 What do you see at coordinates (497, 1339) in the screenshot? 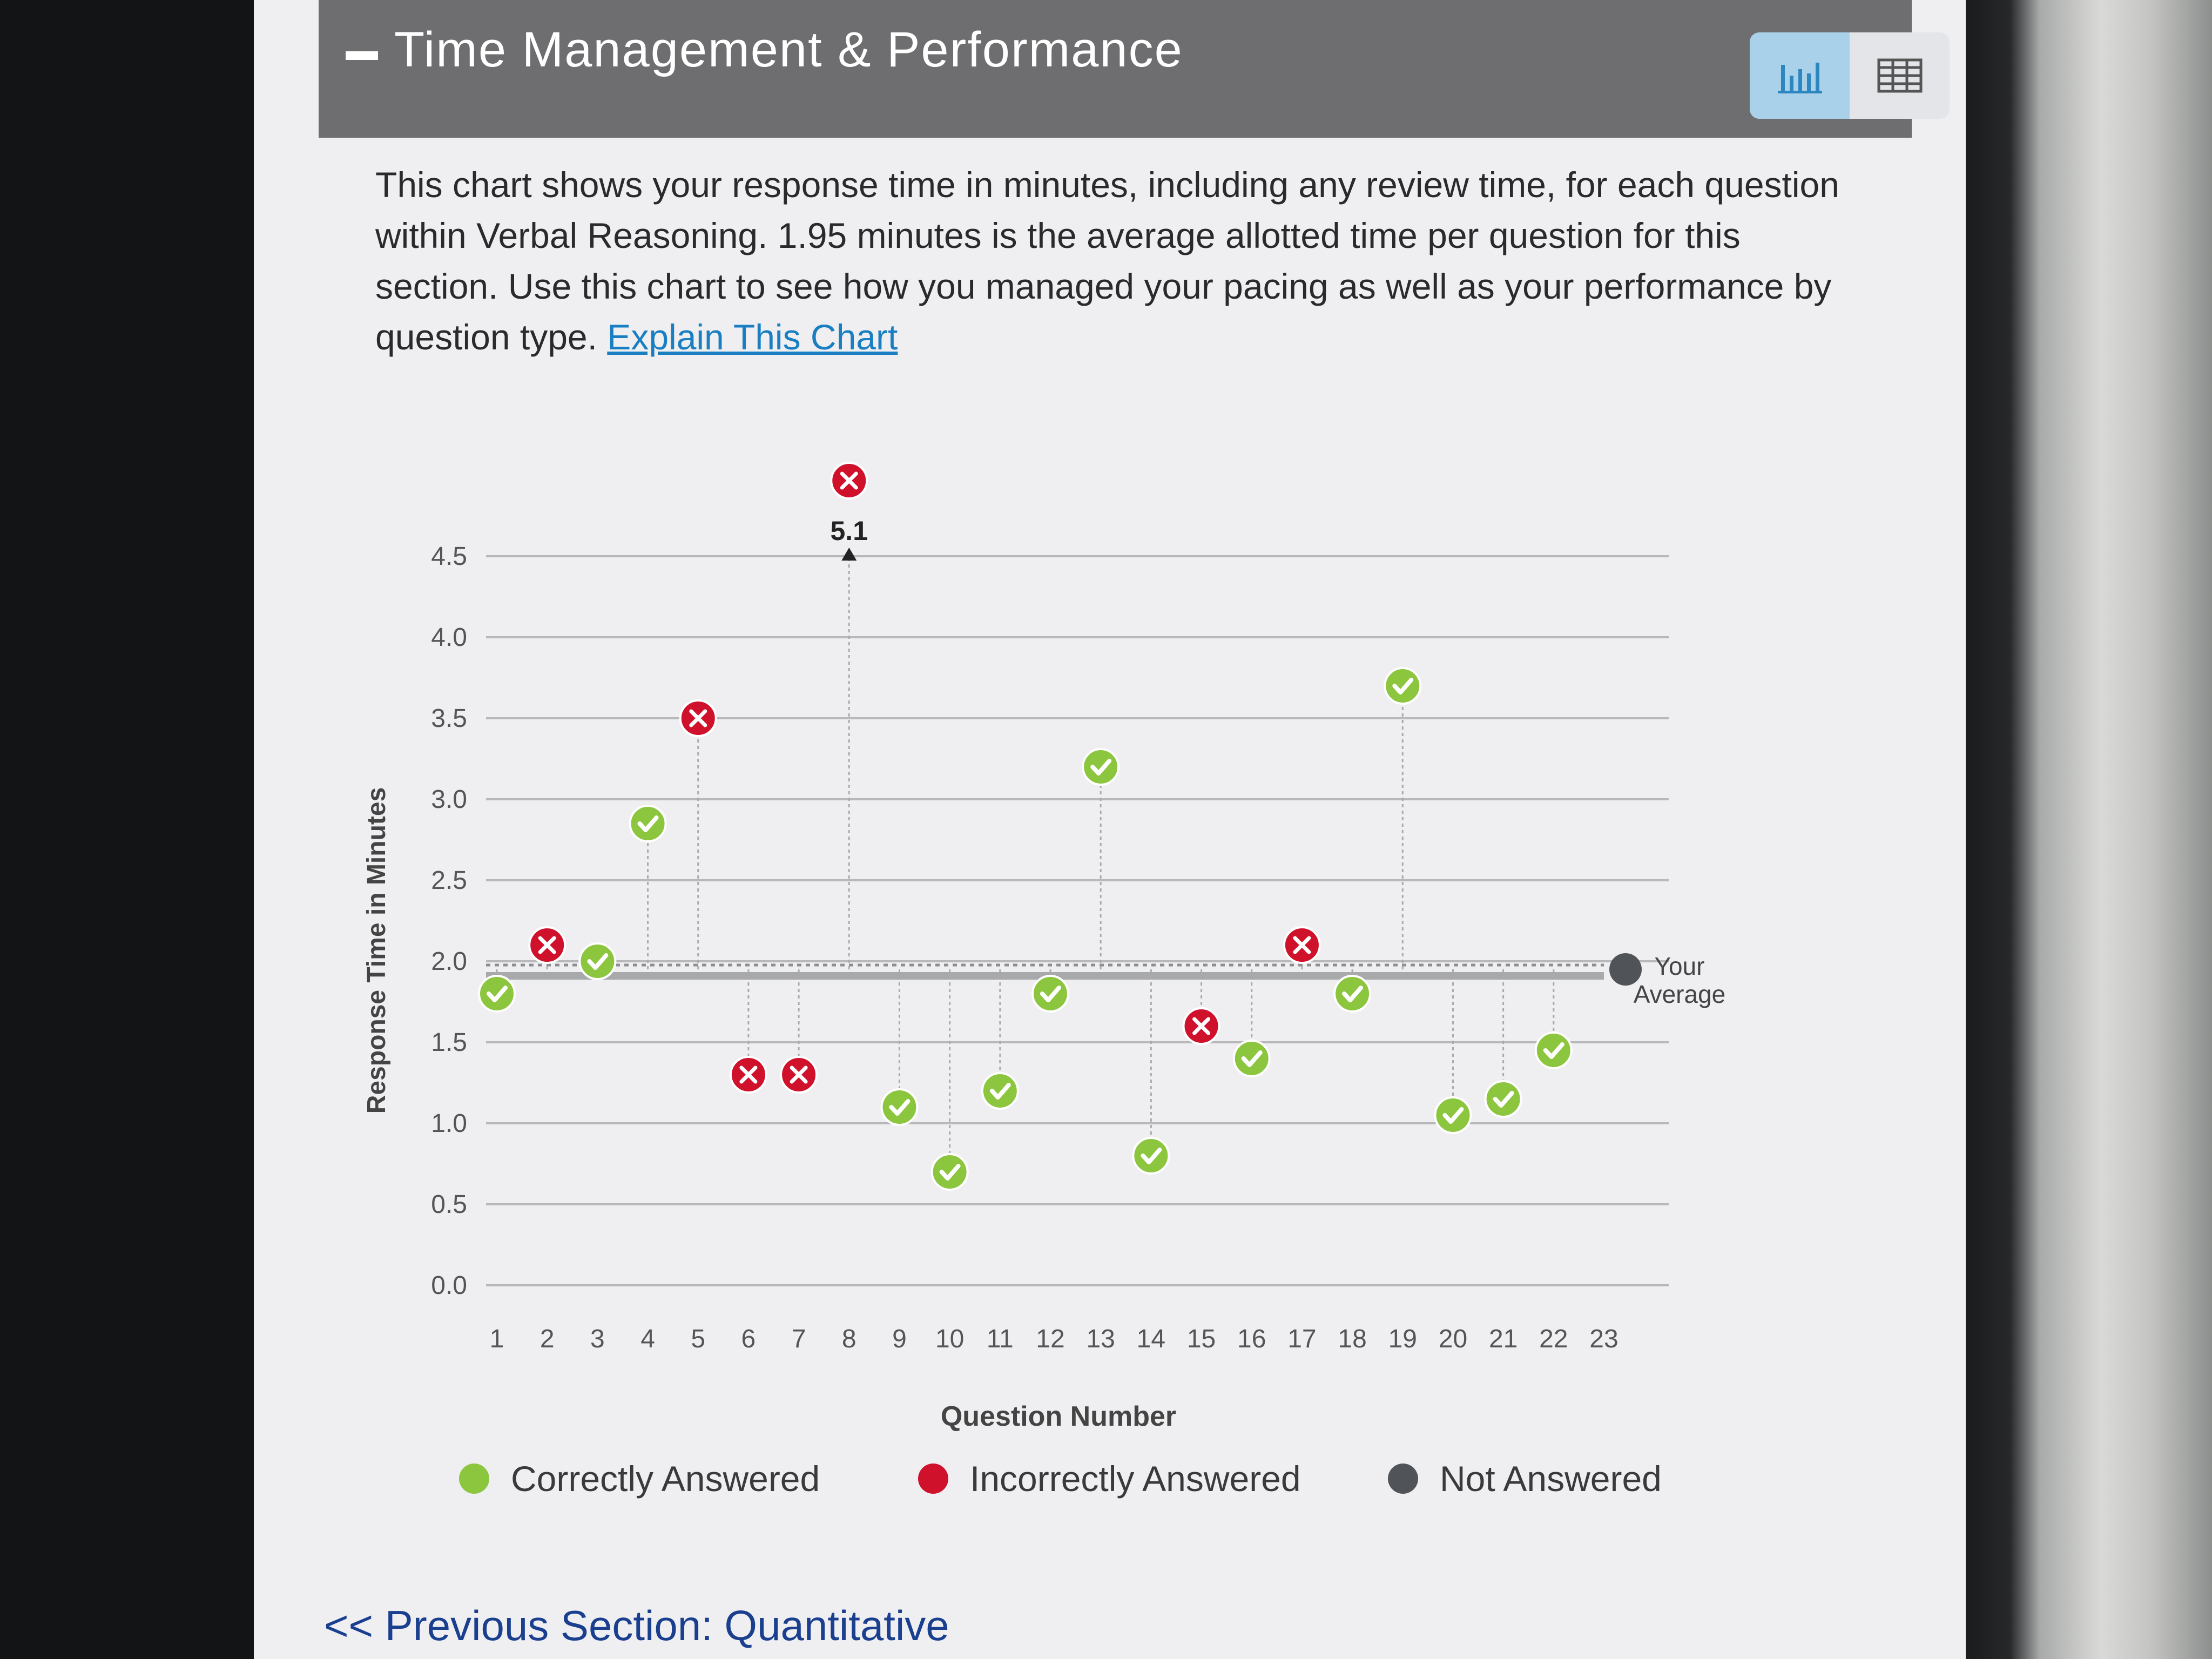
I see `x-tick-label: 1` at bounding box center [497, 1339].